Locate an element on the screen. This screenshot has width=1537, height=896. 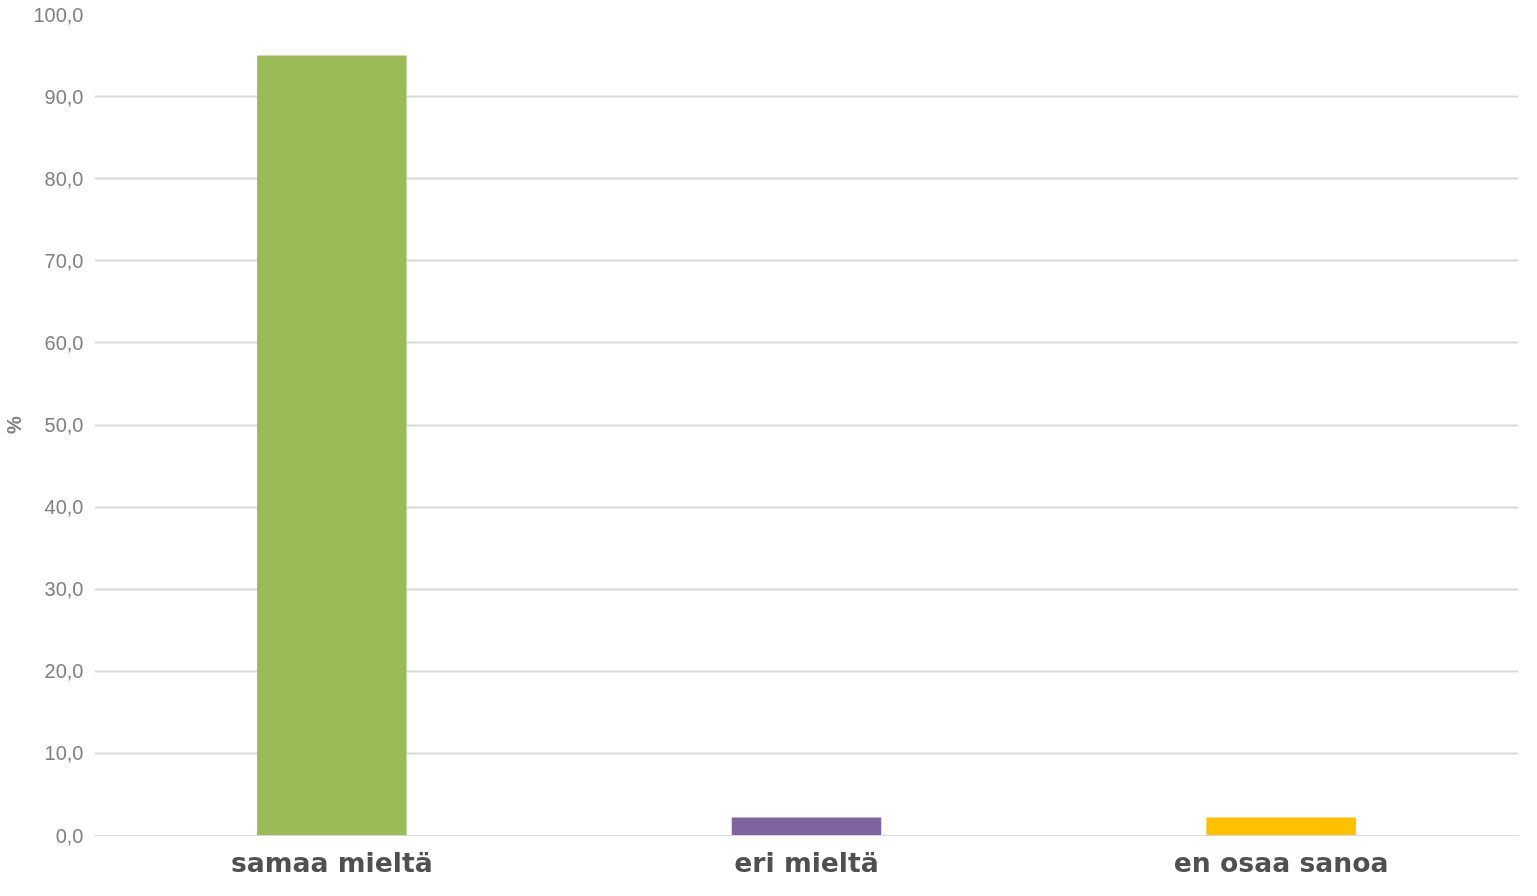
y-tick-label: 80,0 is located at coordinates (64, 178).